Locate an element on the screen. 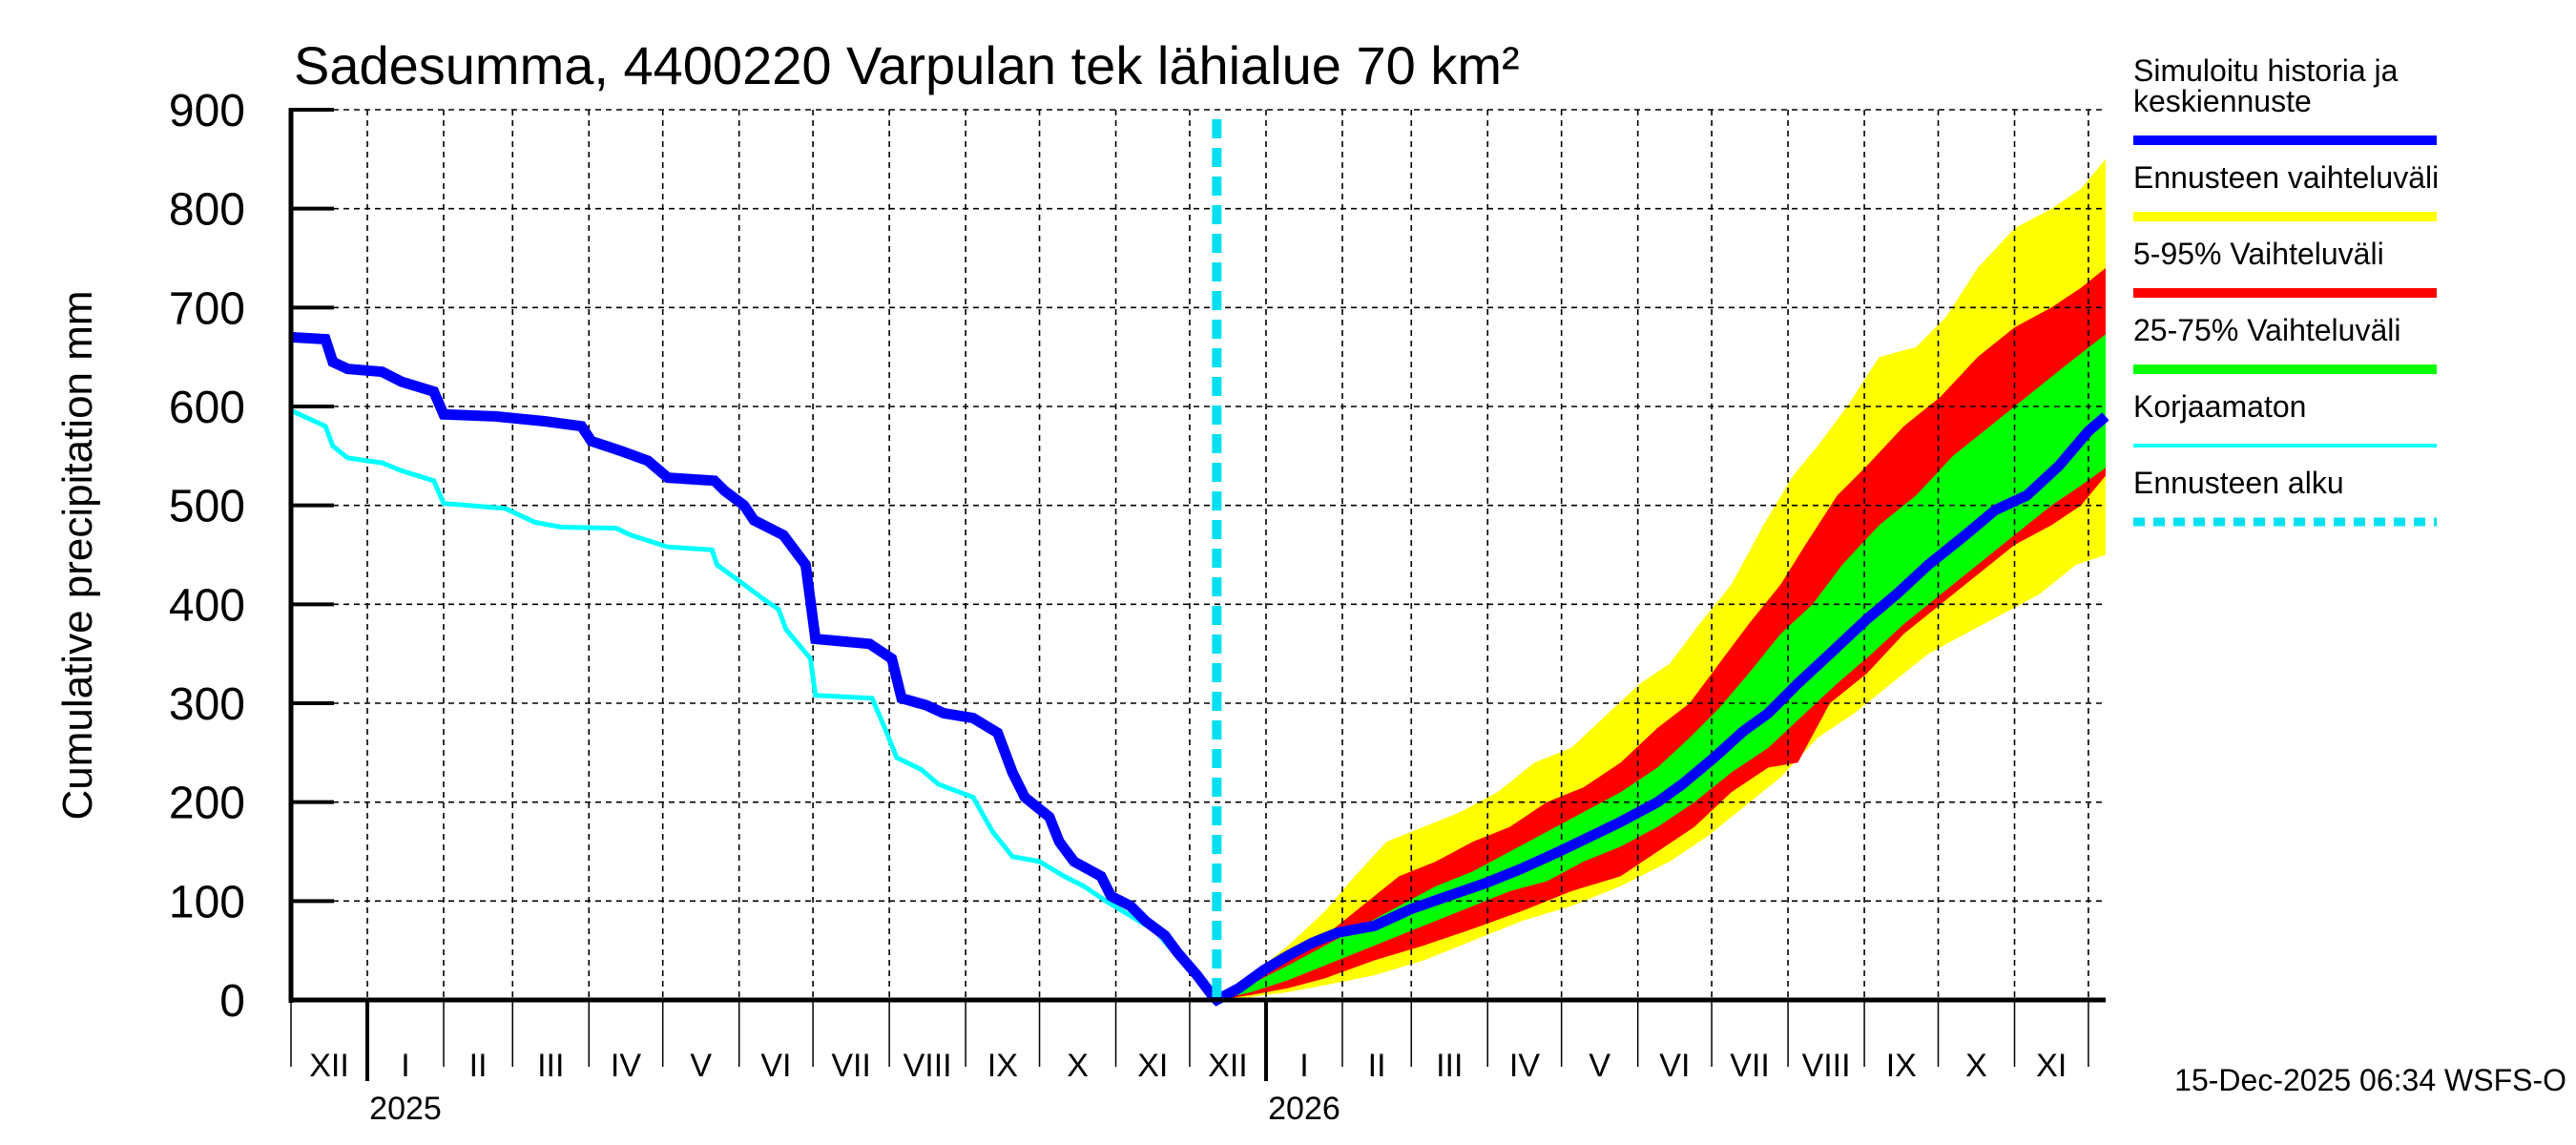 This screenshot has height=1145, width=2576. y-tick-label: 100 is located at coordinates (207, 902).